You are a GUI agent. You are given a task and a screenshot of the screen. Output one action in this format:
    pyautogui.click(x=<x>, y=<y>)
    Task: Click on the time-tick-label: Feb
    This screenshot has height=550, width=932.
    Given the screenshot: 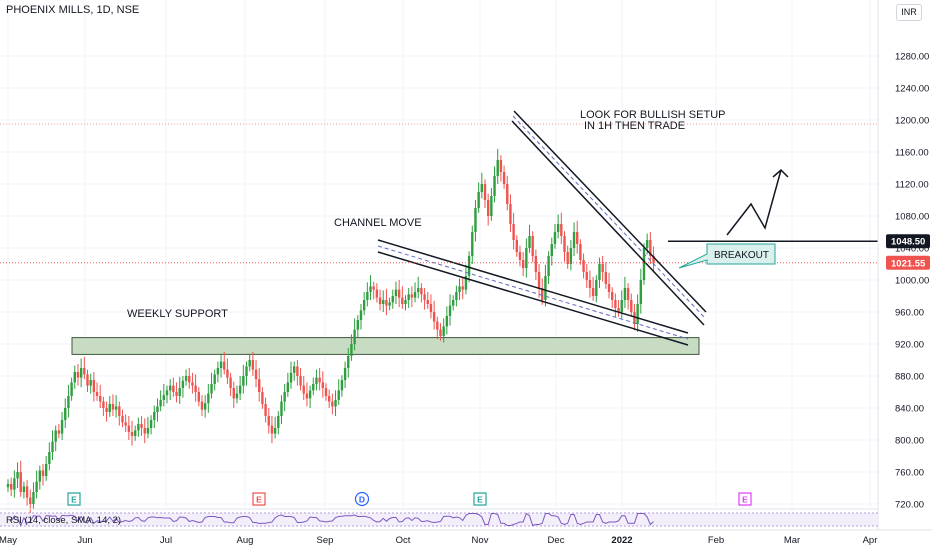 What is the action you would take?
    pyautogui.click(x=716, y=540)
    